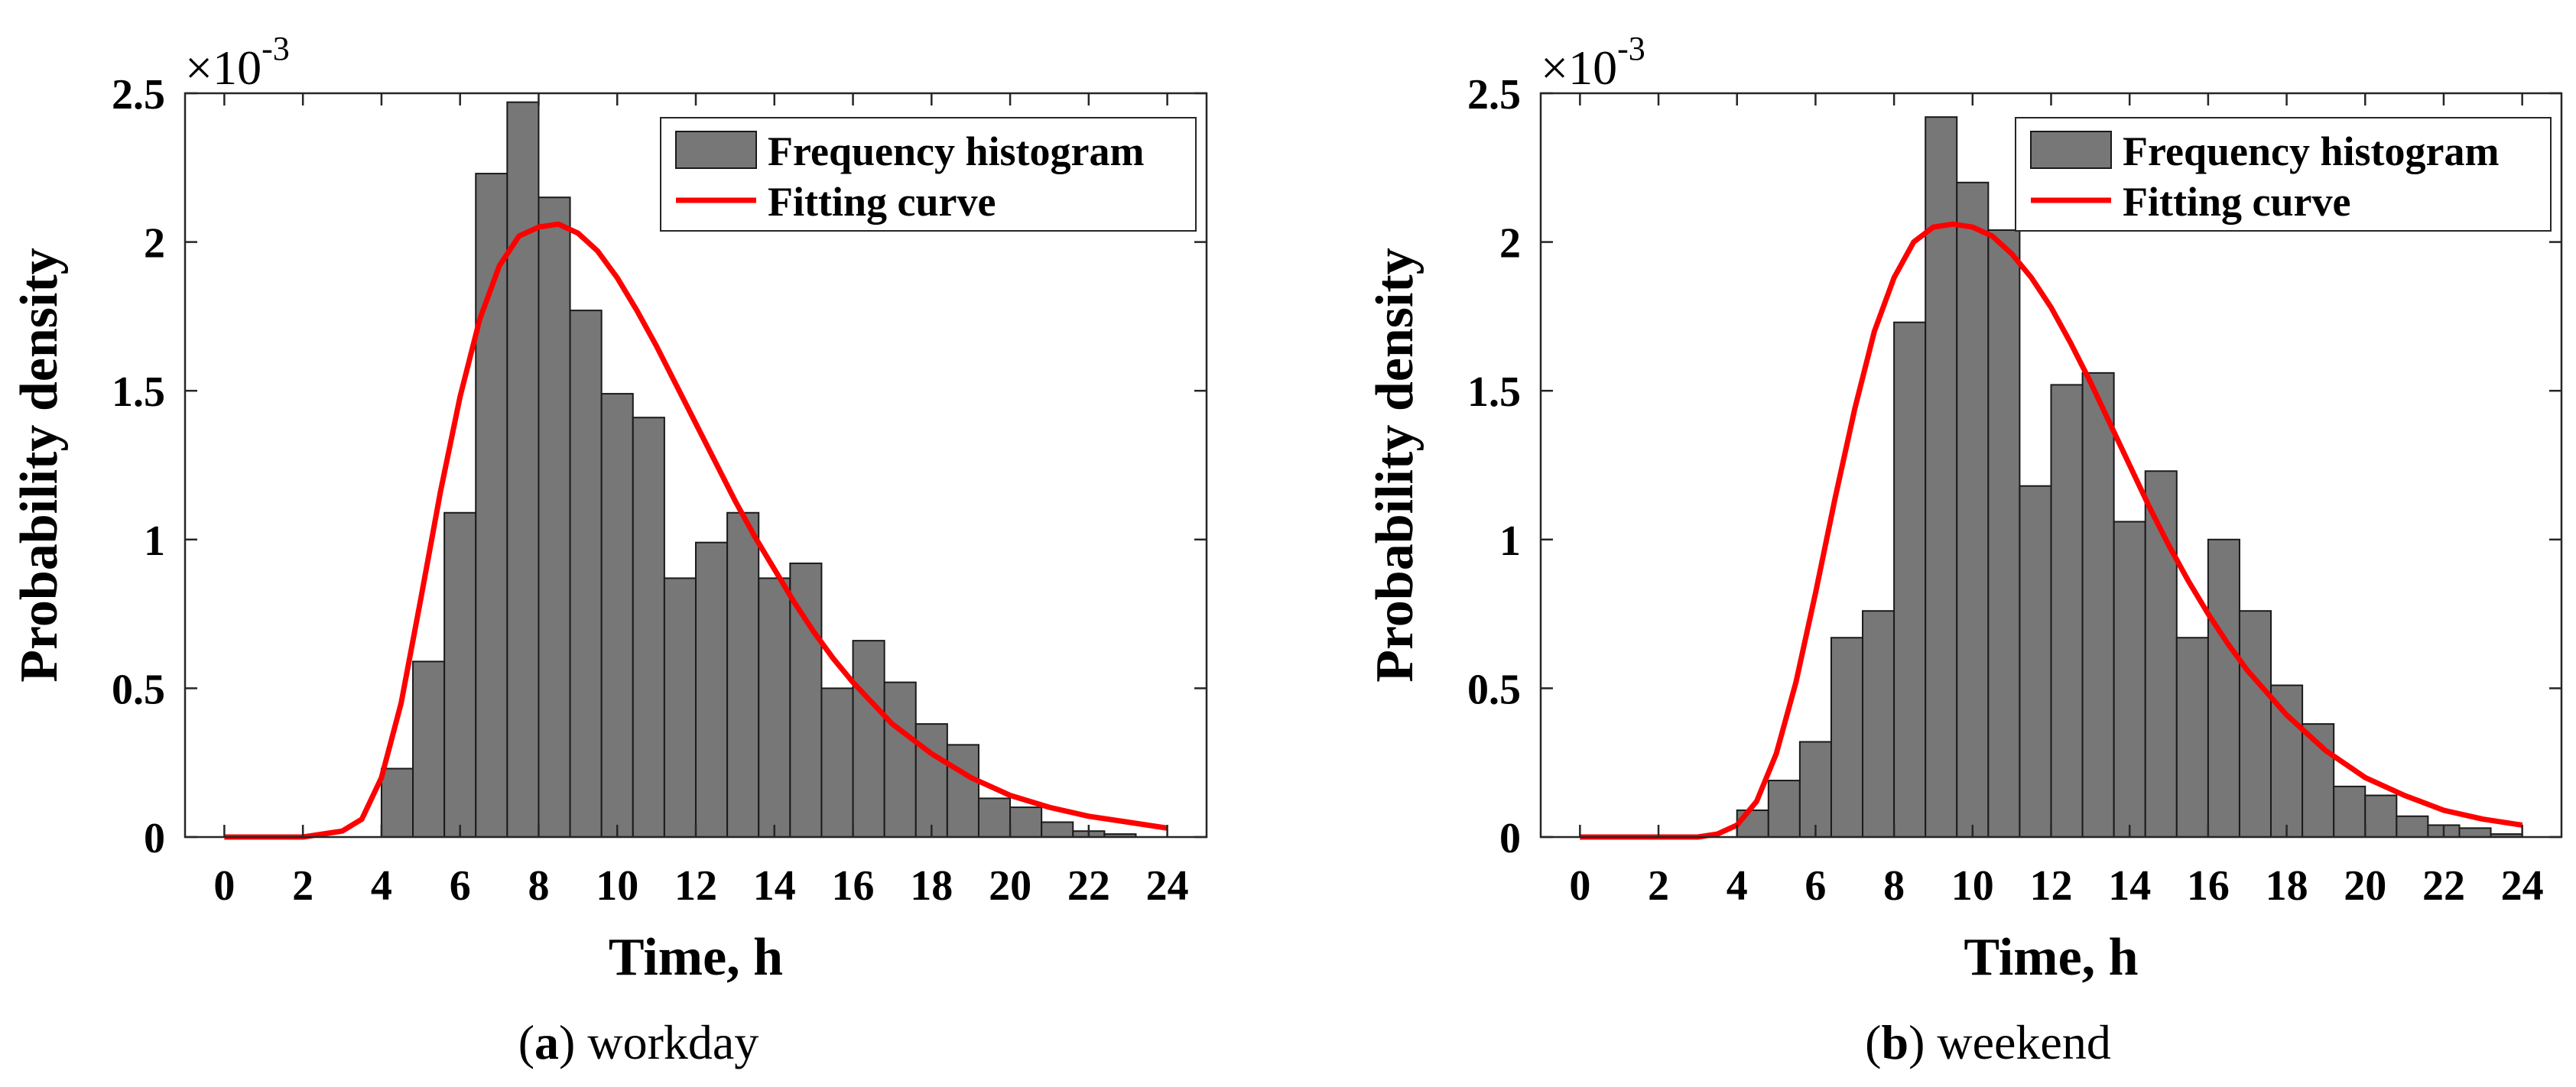 This screenshot has width=2576, height=1087. Describe the element at coordinates (639, 1042) in the screenshot. I see `caption-workday: (a) workday` at that location.